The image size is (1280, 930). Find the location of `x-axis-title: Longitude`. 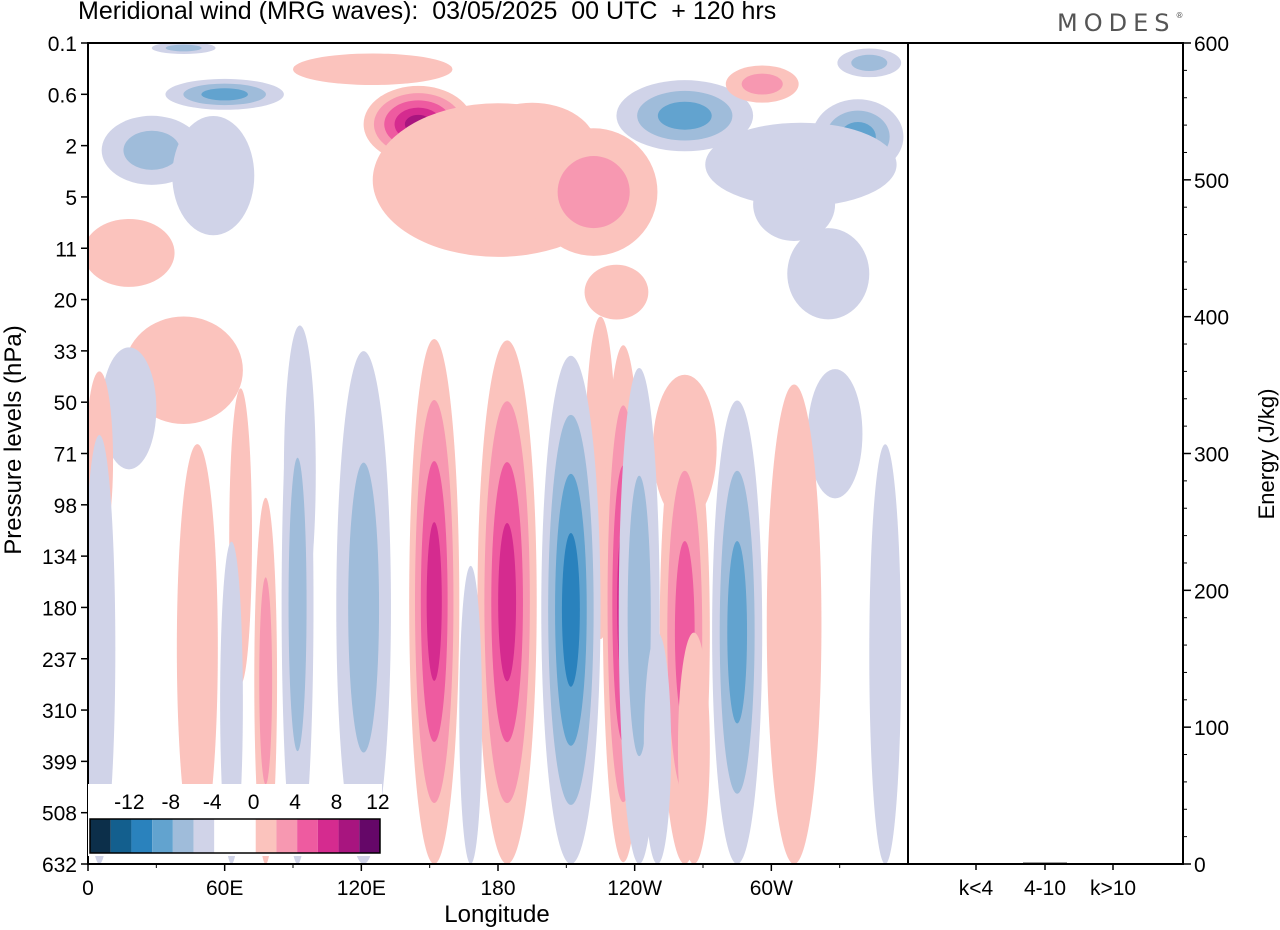

x-axis-title: Longitude is located at coordinates (496, 914).